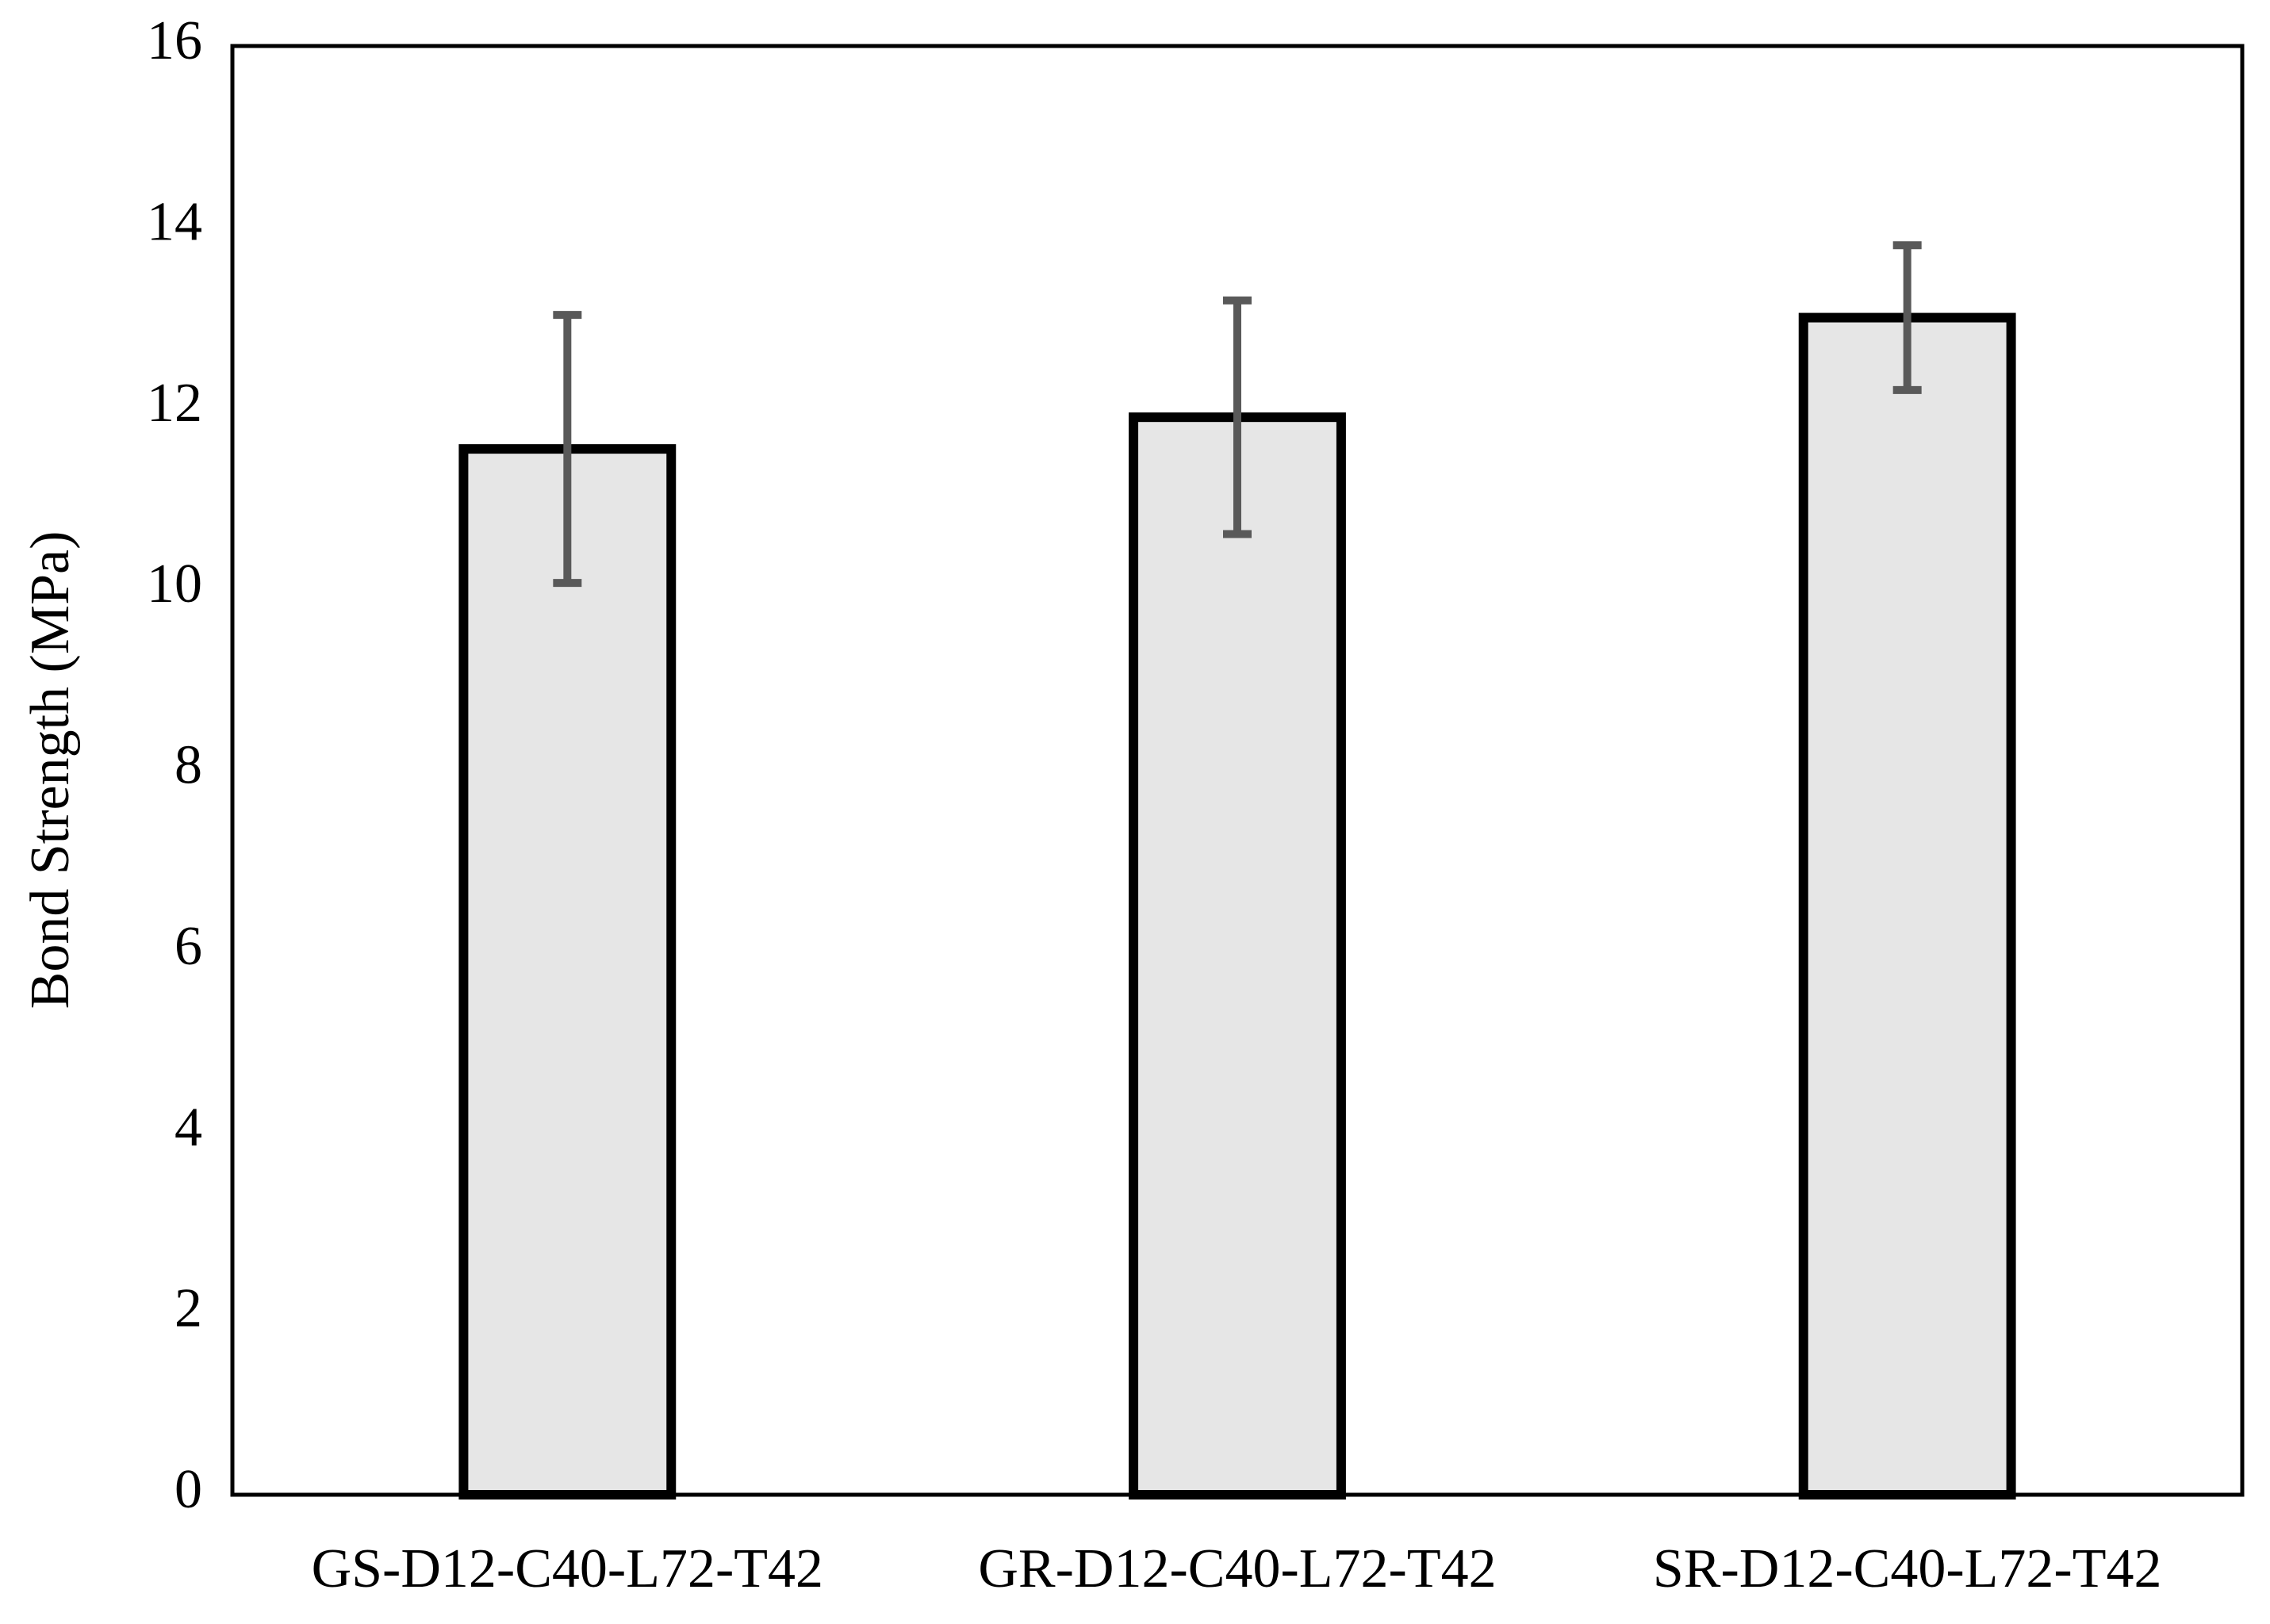 The height and width of the screenshot is (1624, 2270). What do you see at coordinates (1237, 1568) in the screenshot?
I see `x-tick-label: GR-D12-C40-L72-T42` at bounding box center [1237, 1568].